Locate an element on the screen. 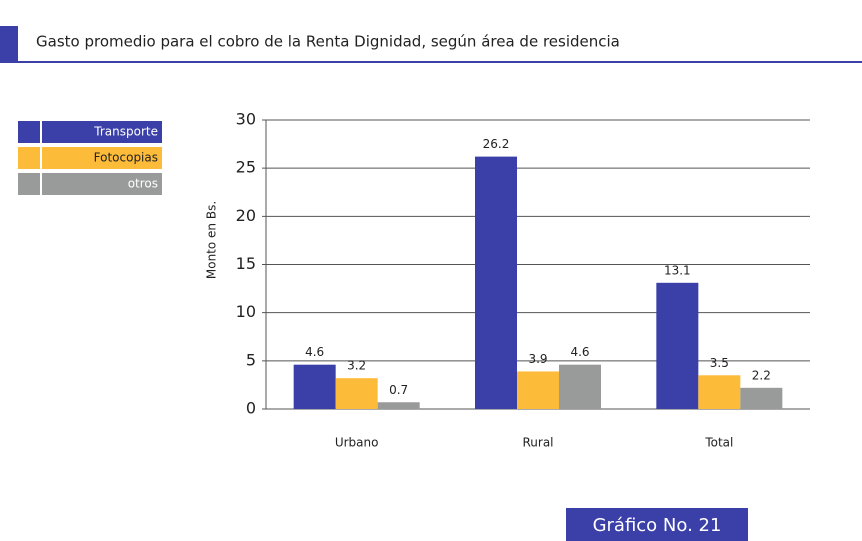 This screenshot has height=541, width=862. value-label: 2.2 is located at coordinates (761, 375).